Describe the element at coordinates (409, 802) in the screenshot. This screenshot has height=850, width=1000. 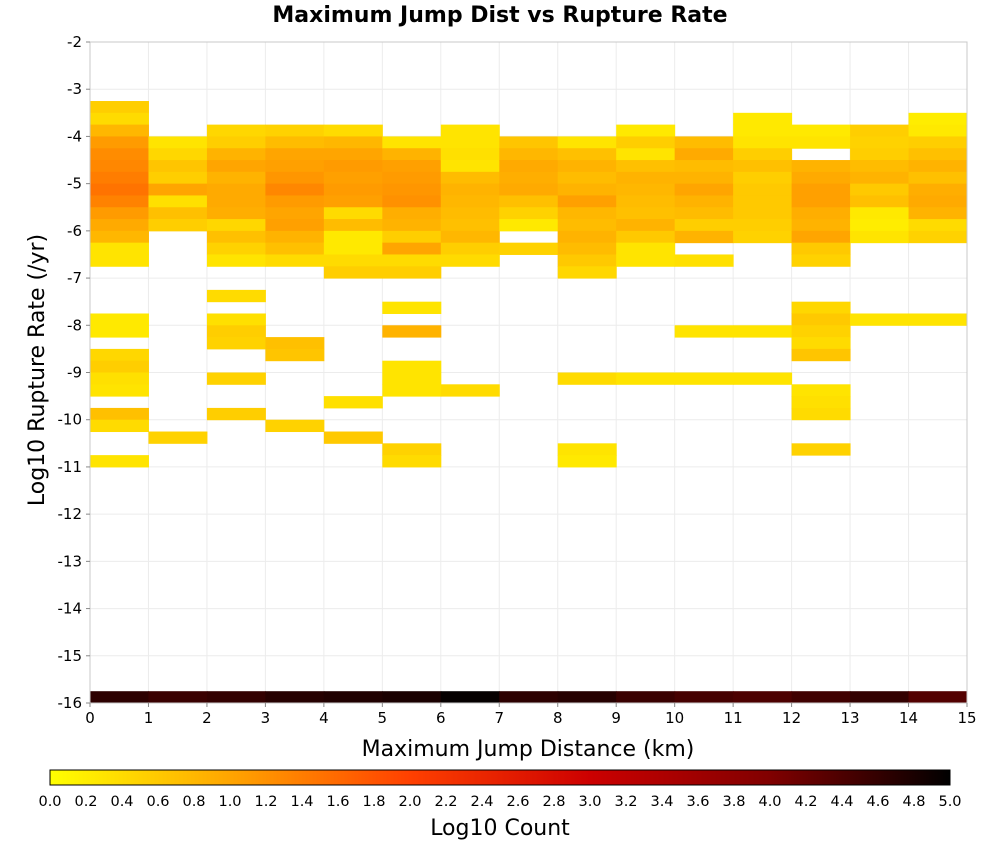
I see `colorbar-tick-label: 2.0` at that location.